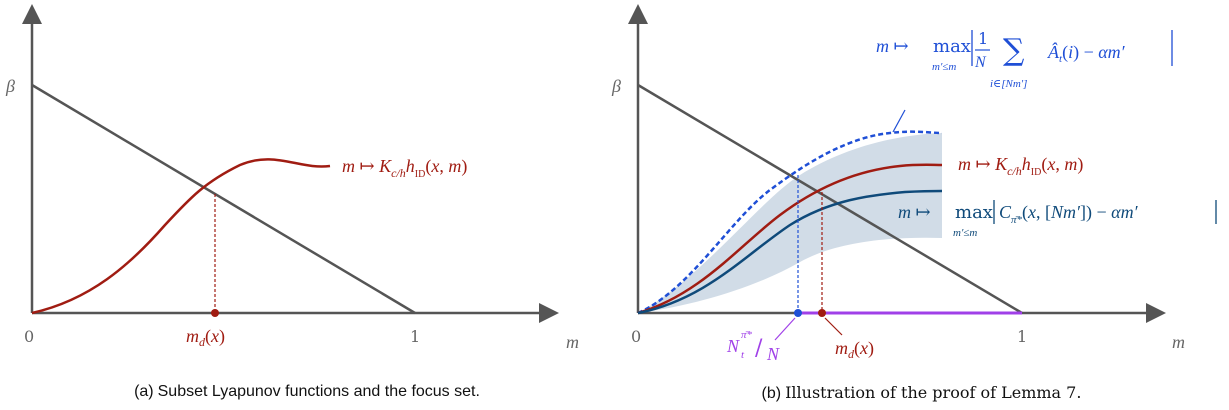  I want to click on left-md-point, so click(215, 313).